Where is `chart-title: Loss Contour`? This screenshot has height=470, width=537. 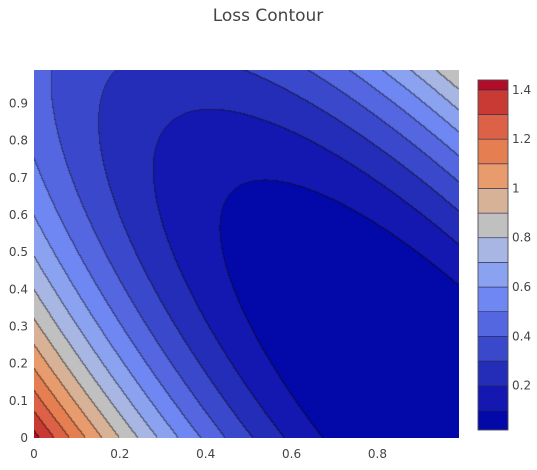 chart-title: Loss Contour is located at coordinates (268, 16).